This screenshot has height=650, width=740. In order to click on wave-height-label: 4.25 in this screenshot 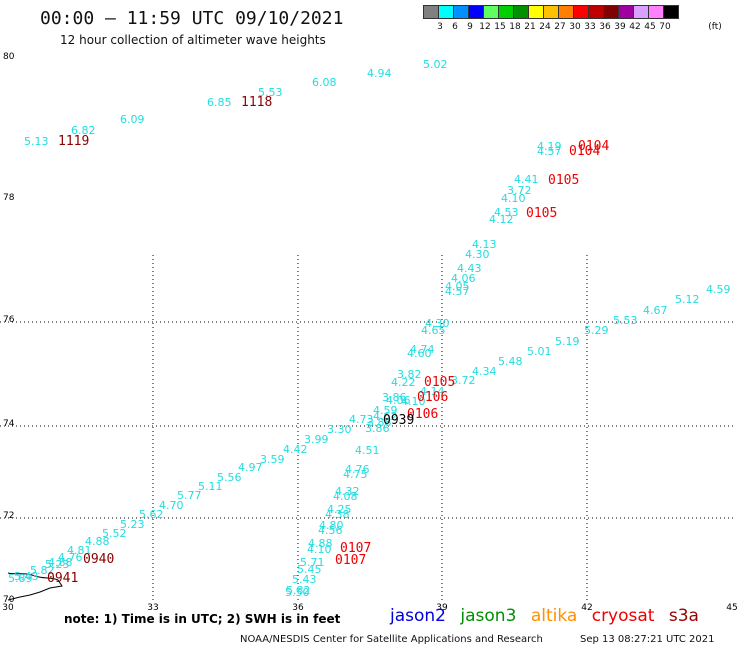, I will do `click(339, 509)`.